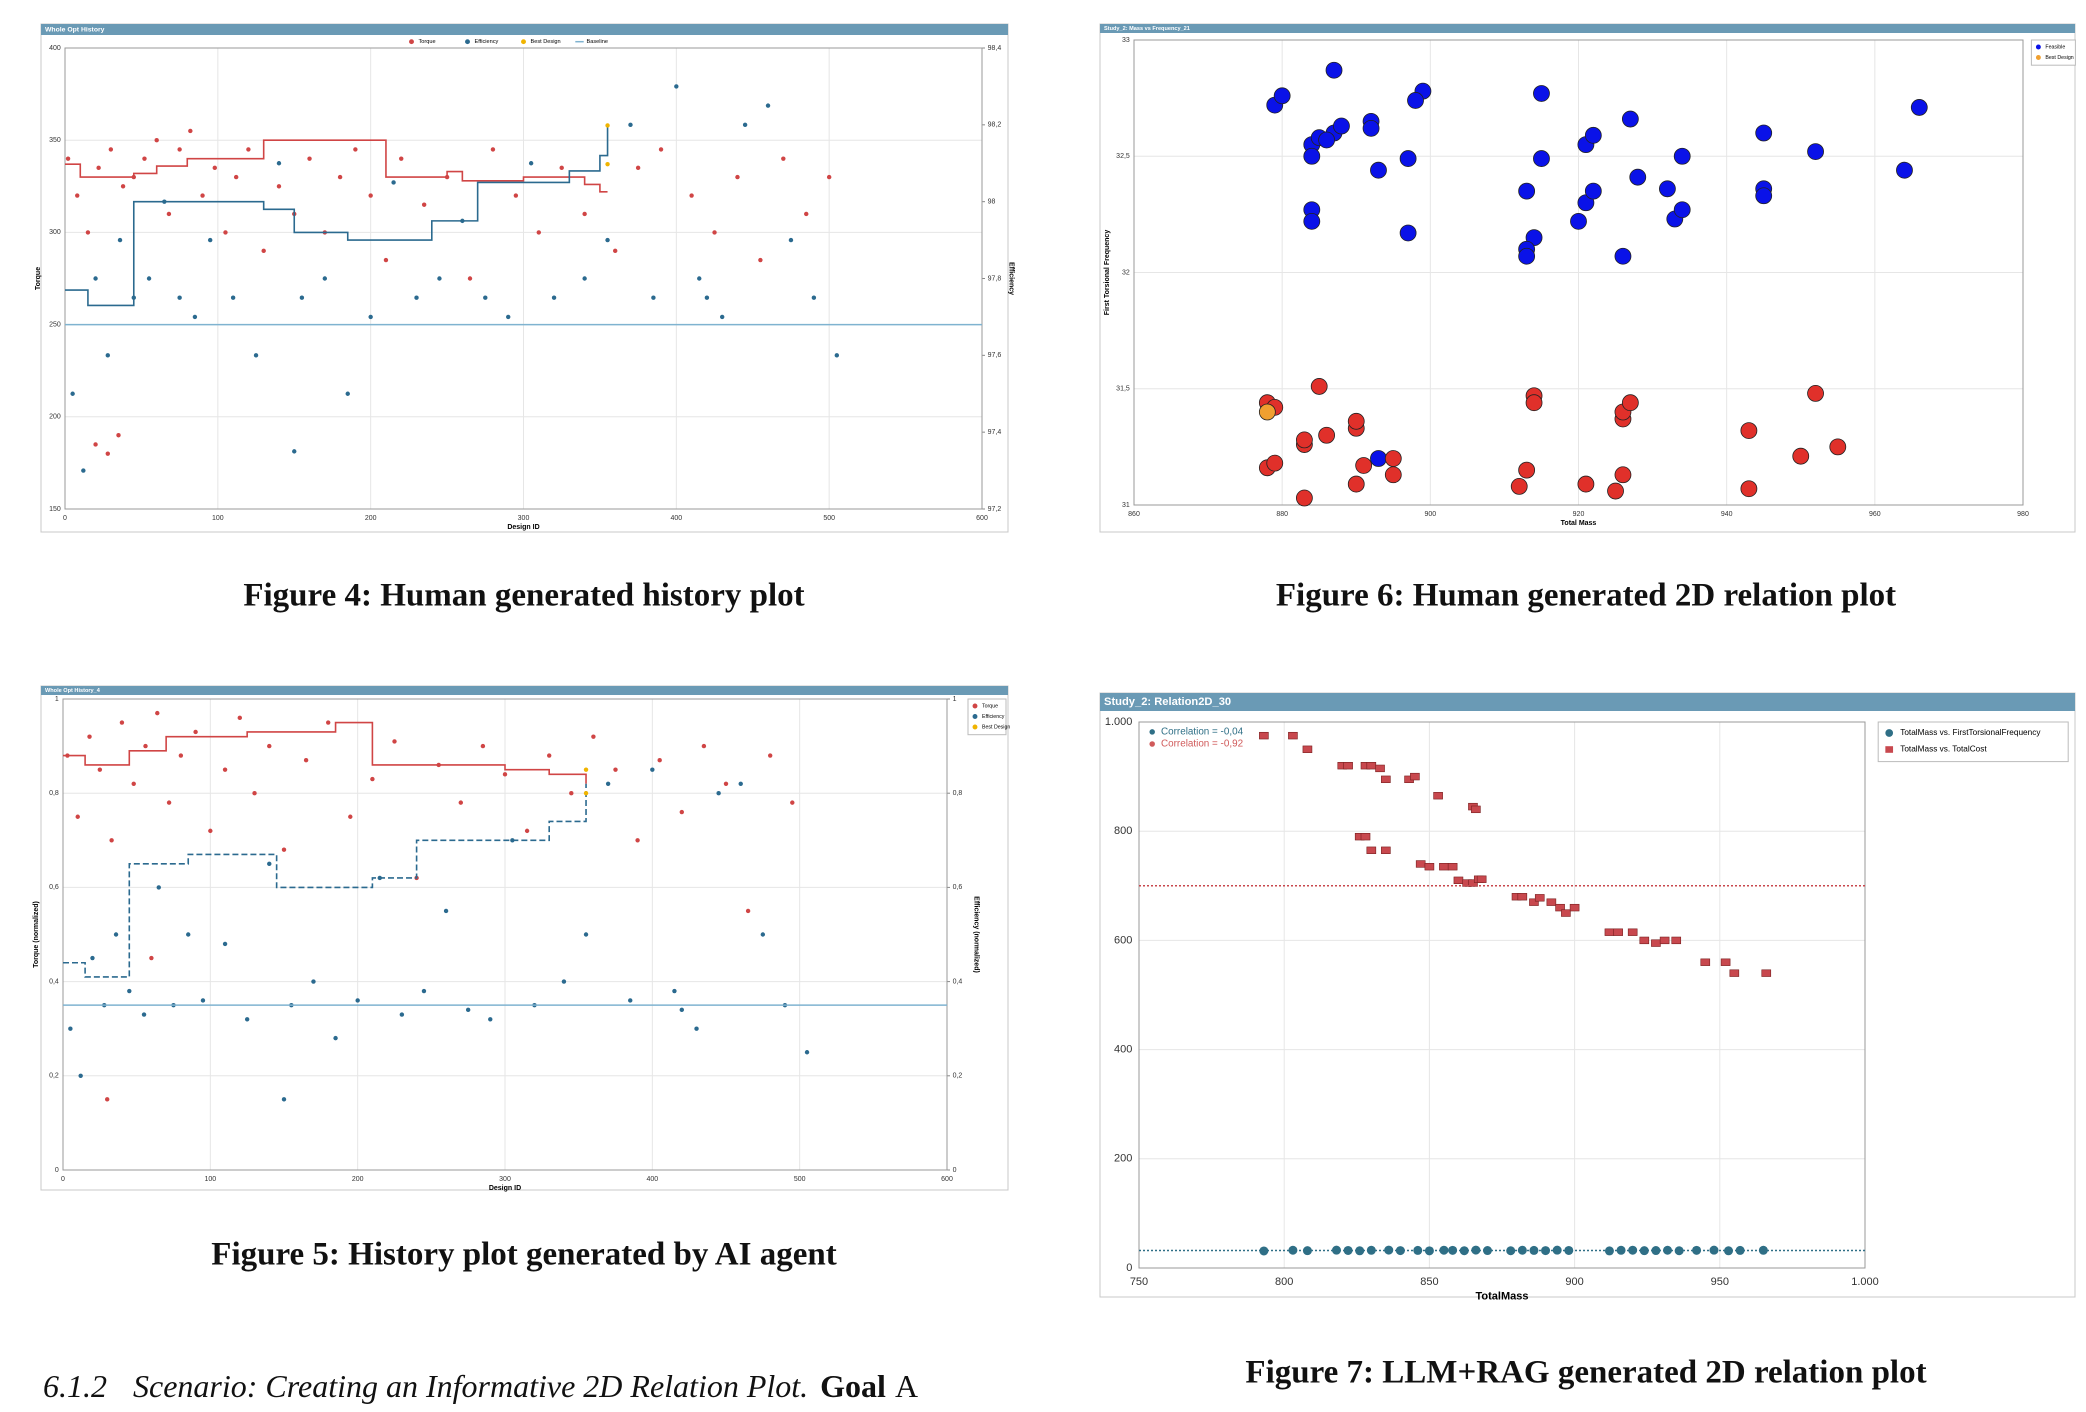 The height and width of the screenshot is (1412, 2086). What do you see at coordinates (853, 1386) in the screenshot?
I see `lead-word: Goal` at bounding box center [853, 1386].